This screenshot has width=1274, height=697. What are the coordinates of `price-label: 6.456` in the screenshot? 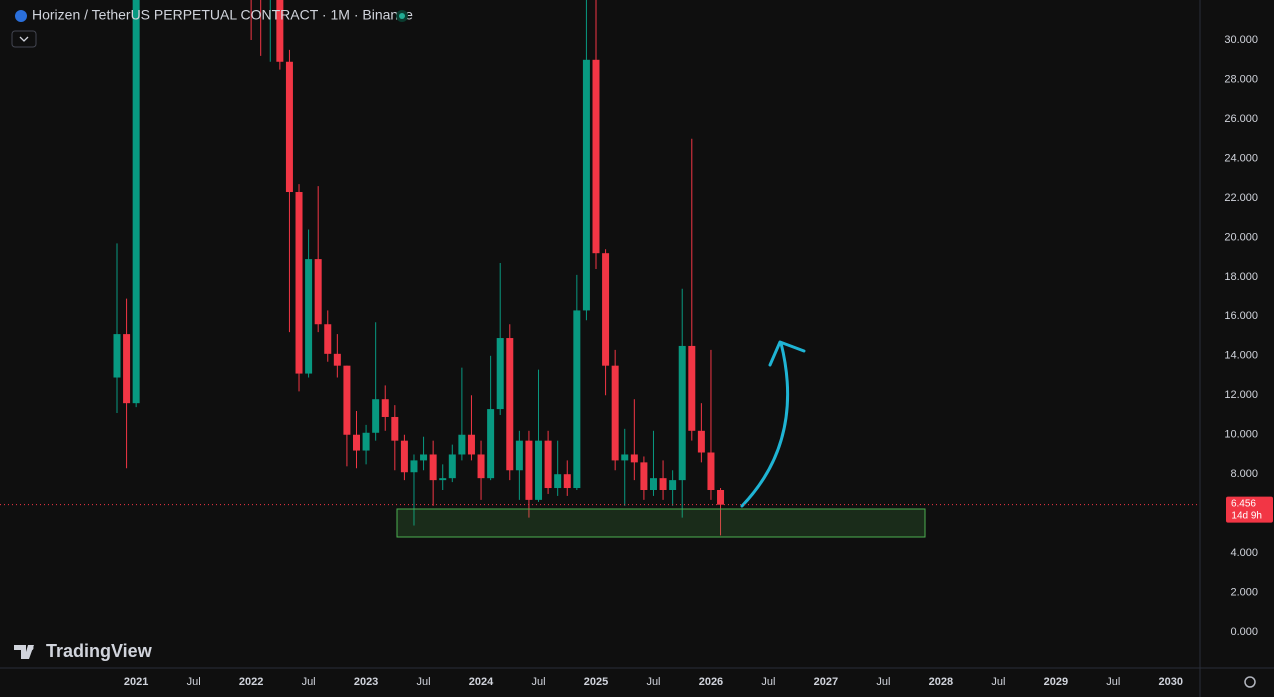 It's located at (1243, 503).